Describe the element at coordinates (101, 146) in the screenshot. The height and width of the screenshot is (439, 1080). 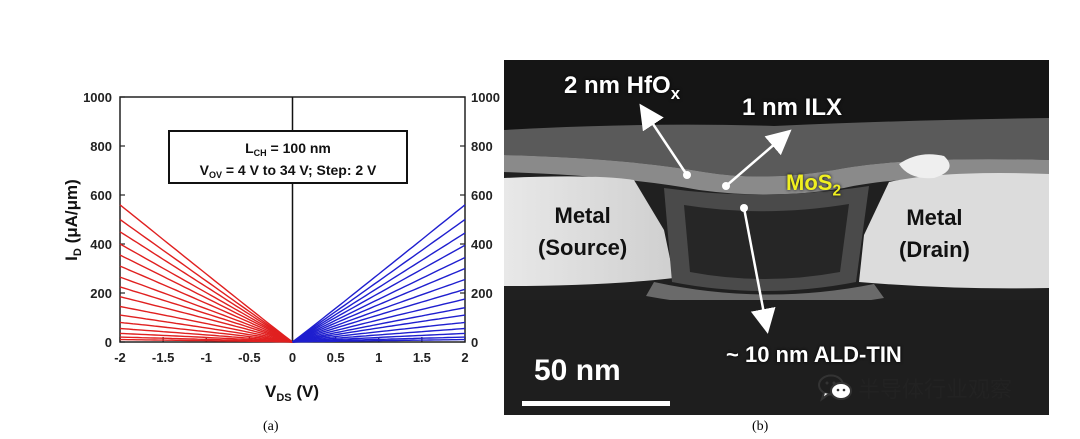
I see `y-tick-label-left: 800` at that location.